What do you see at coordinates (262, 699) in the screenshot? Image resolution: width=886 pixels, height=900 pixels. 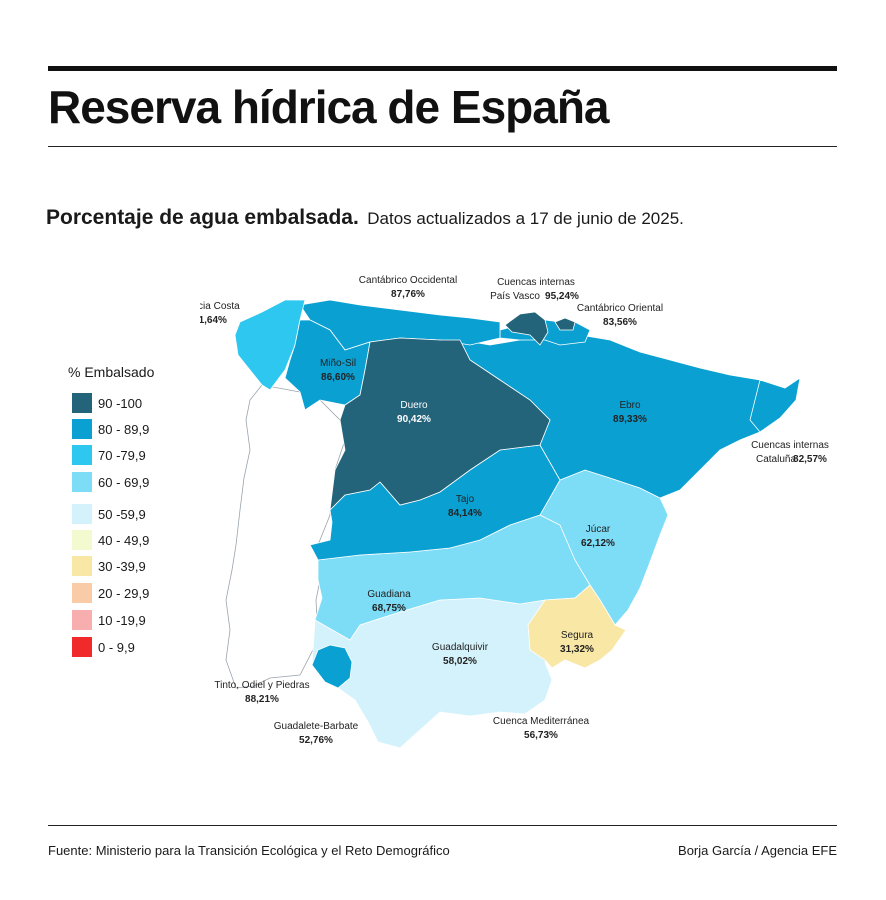 I see `label-tinto-value: 88,21%` at bounding box center [262, 699].